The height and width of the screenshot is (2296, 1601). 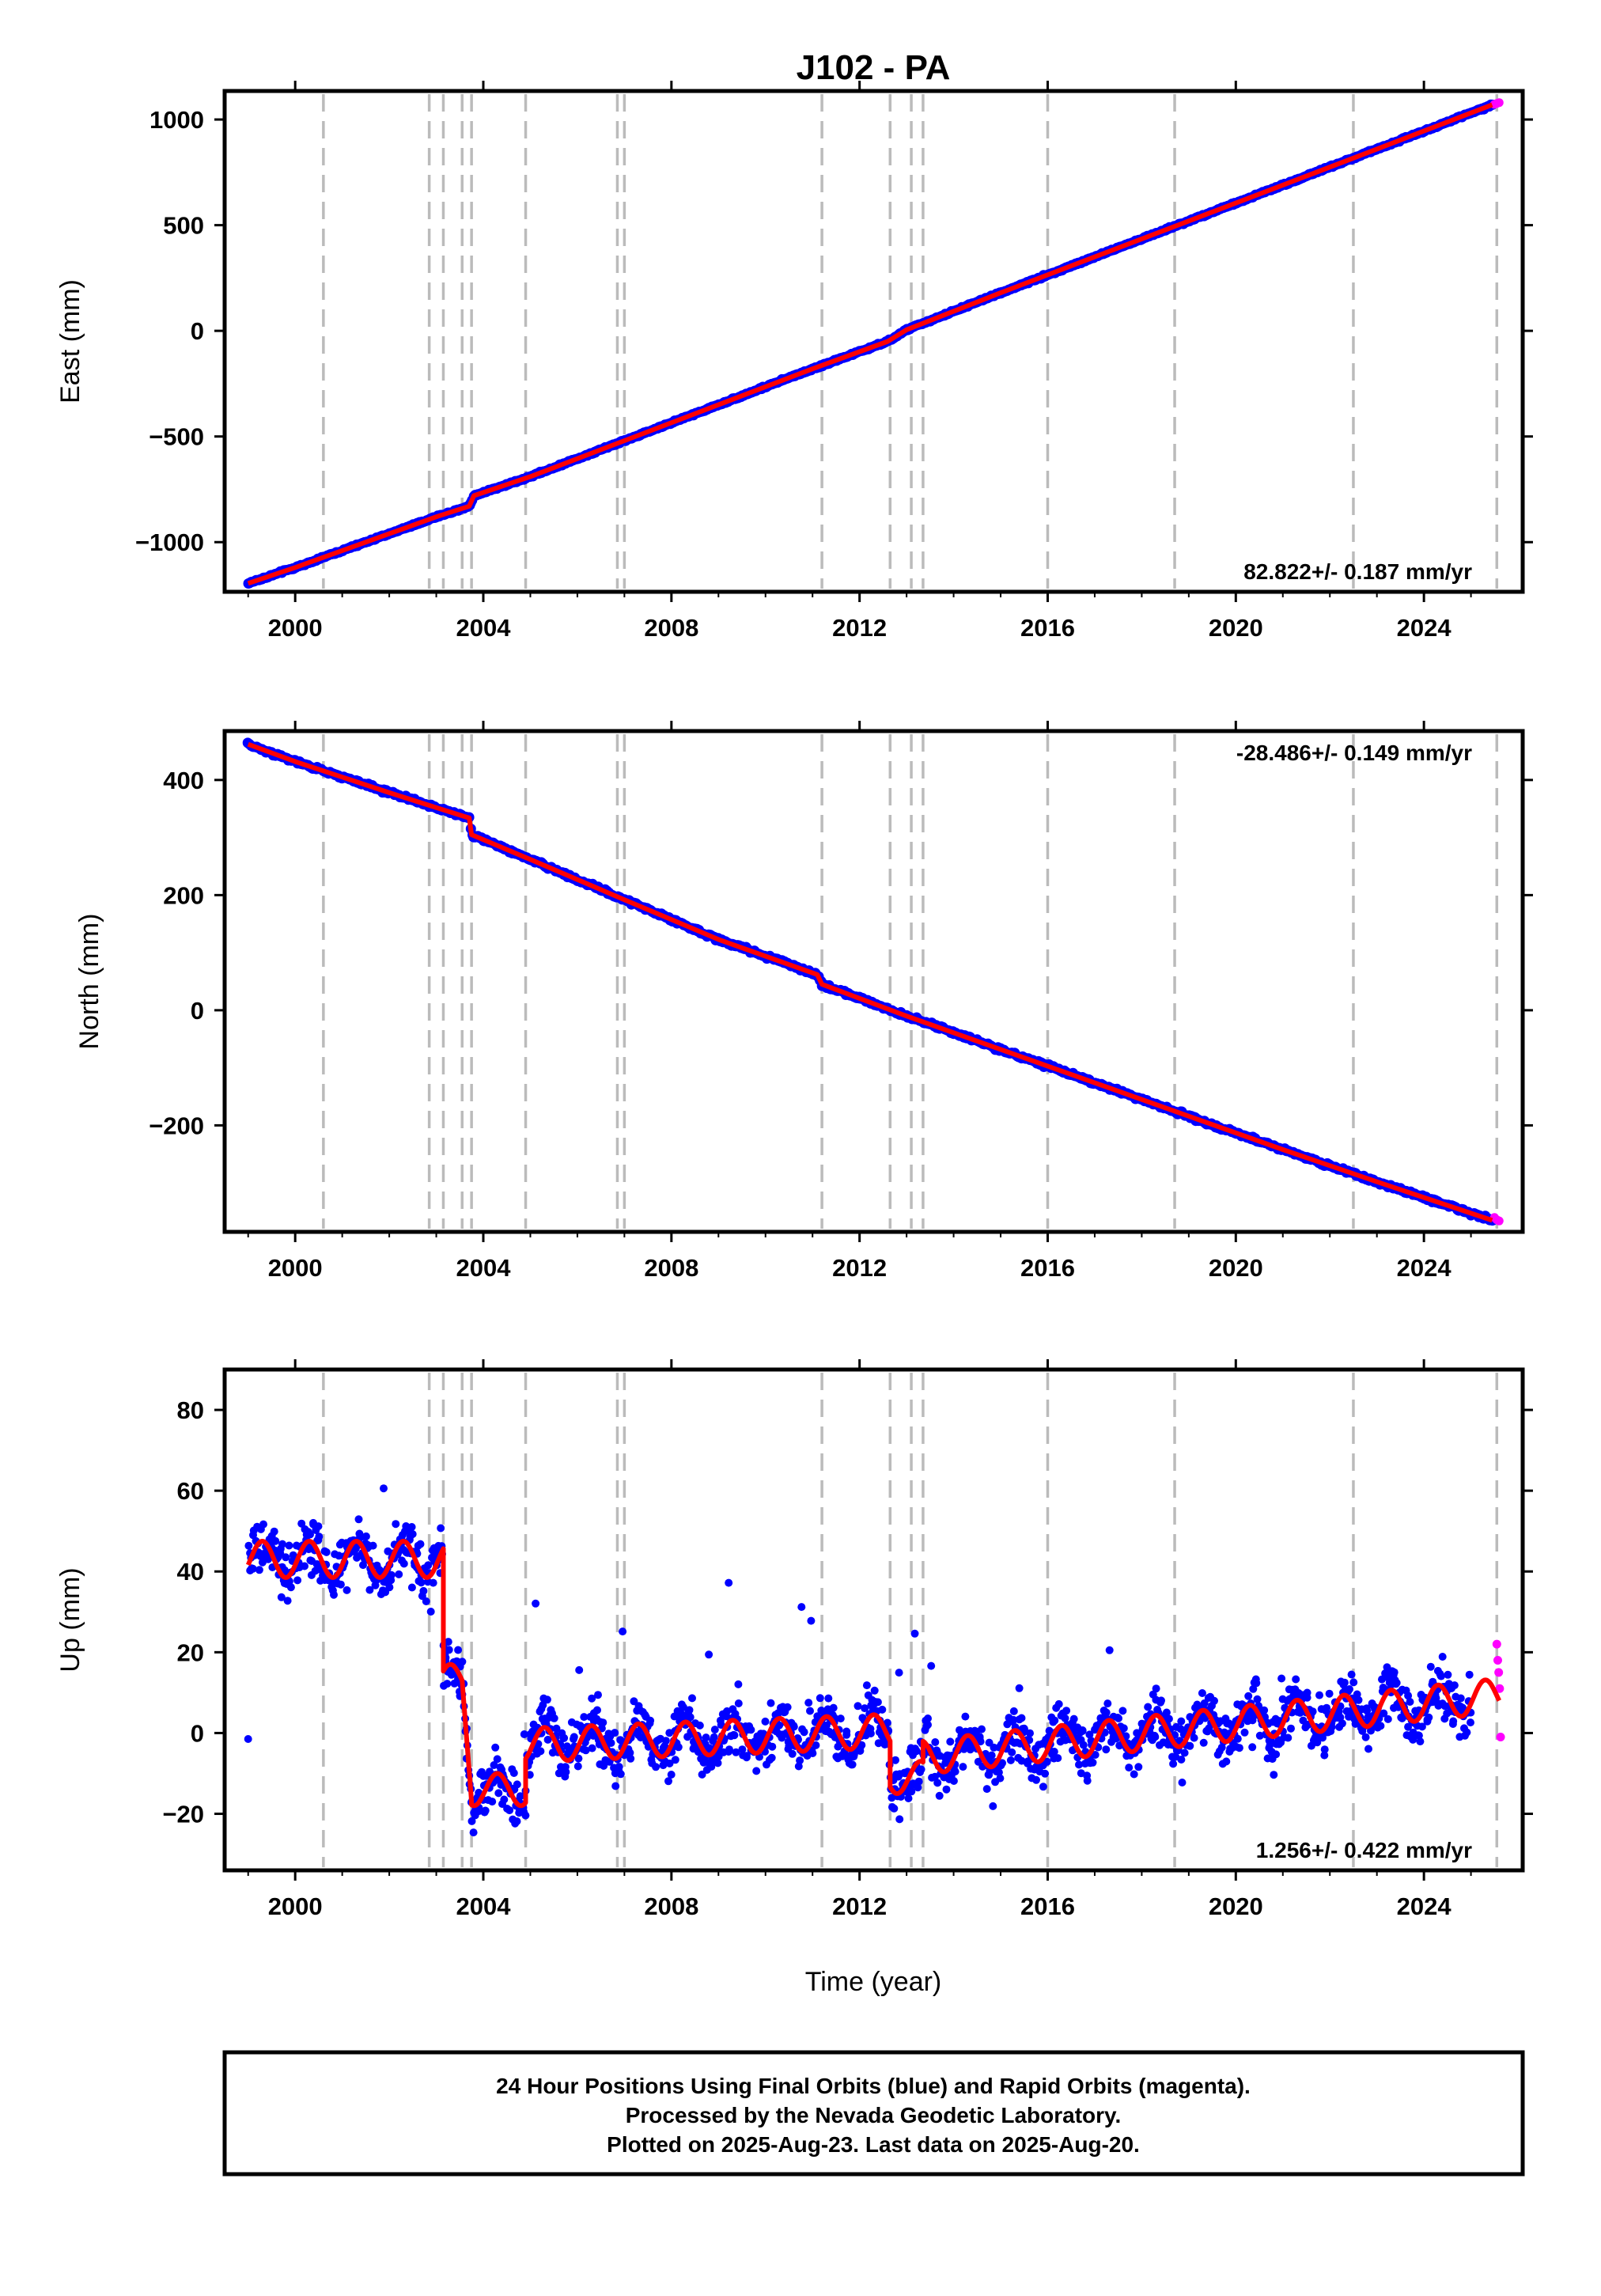 I want to click on x-axis-label: Time (year), so click(x=874, y=1982).